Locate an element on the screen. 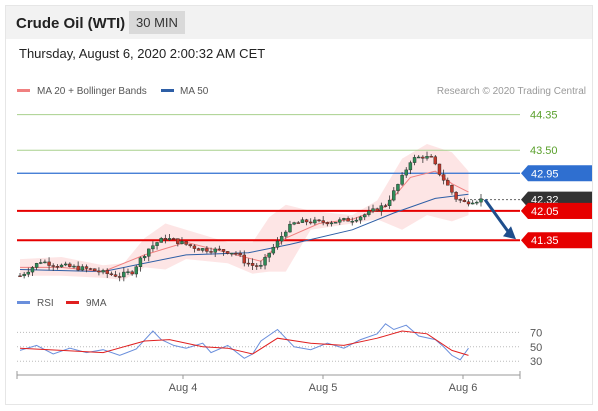 The height and width of the screenshot is (411, 598). legend-label-rsi: RSI is located at coordinates (45, 303).